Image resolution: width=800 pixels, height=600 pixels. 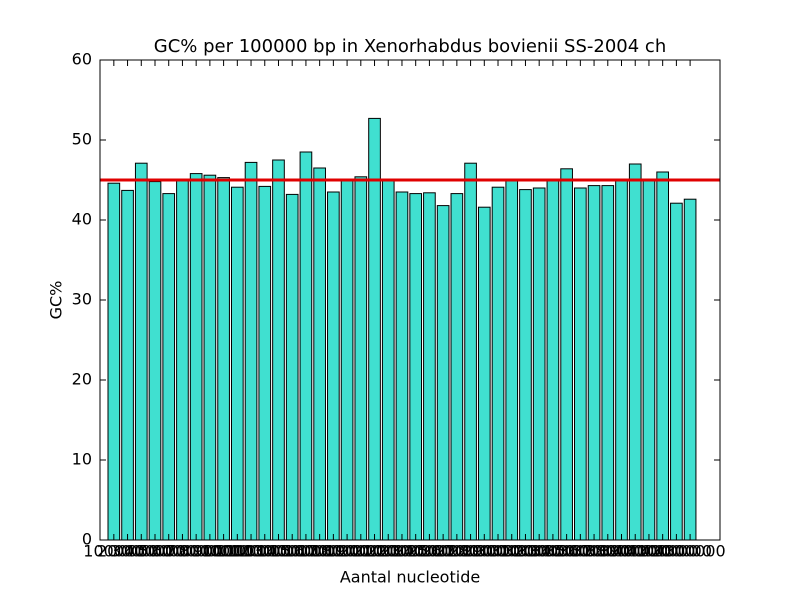 I want to click on x-tick-label: 3600000, so click(x=593, y=551).